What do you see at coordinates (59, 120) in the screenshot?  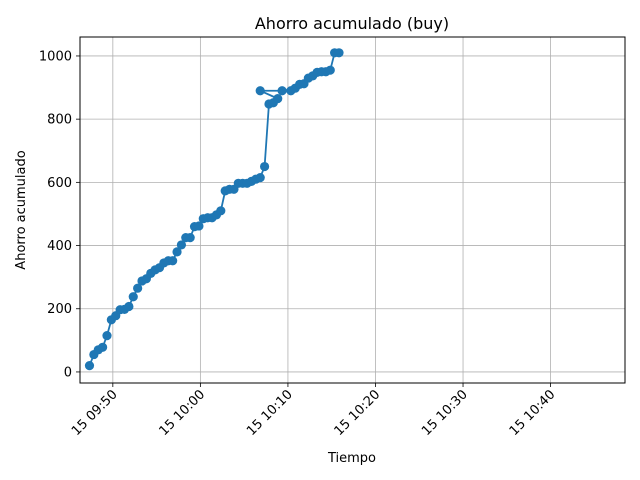 I see `y-tick-label: 800` at bounding box center [59, 120].